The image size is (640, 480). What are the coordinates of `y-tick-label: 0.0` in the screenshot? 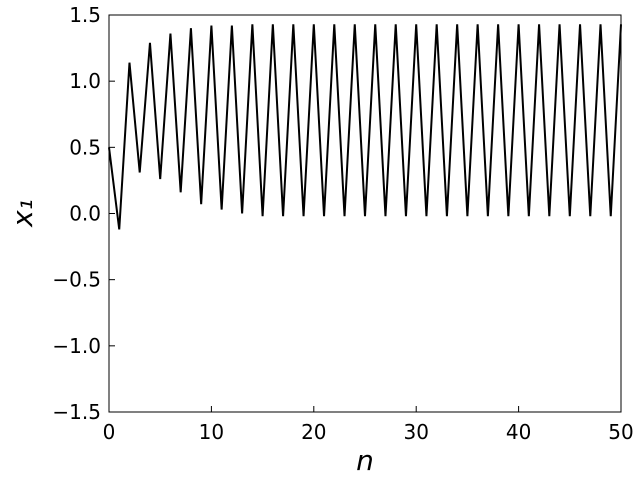 It's located at (85, 214).